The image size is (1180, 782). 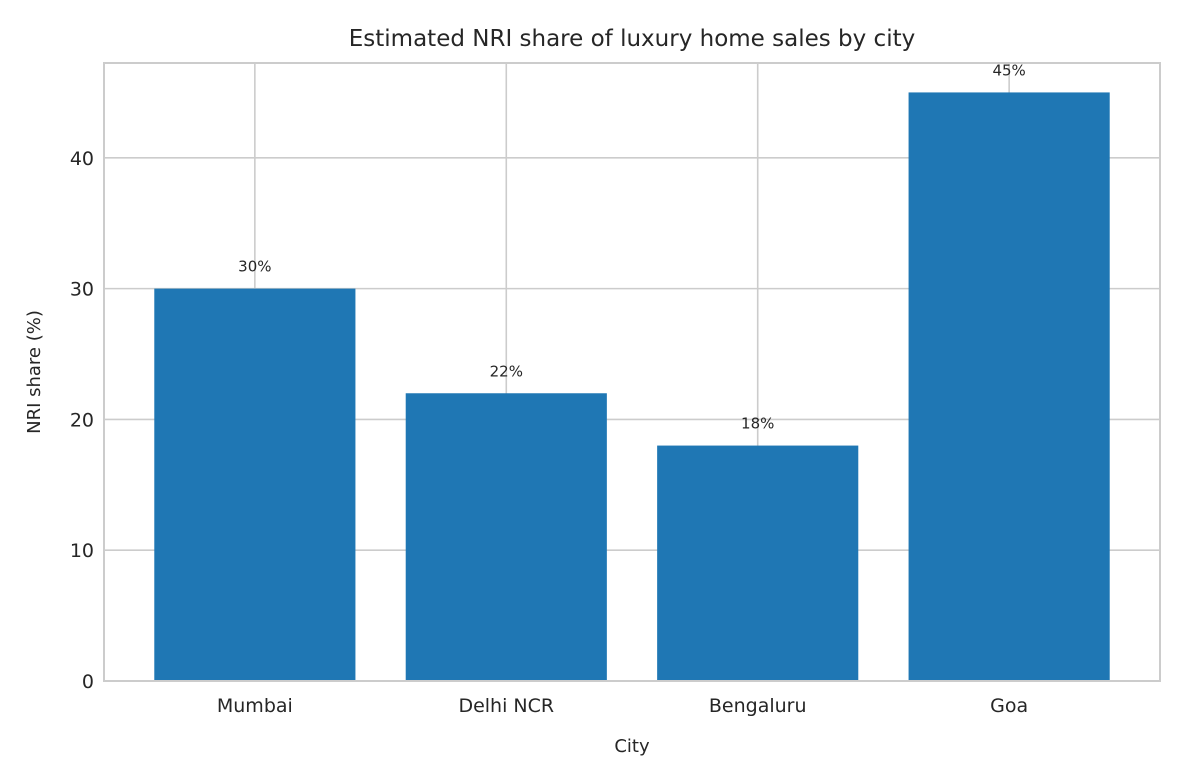 I want to click on y-axis-label: NRI share (%), so click(x=34, y=372).